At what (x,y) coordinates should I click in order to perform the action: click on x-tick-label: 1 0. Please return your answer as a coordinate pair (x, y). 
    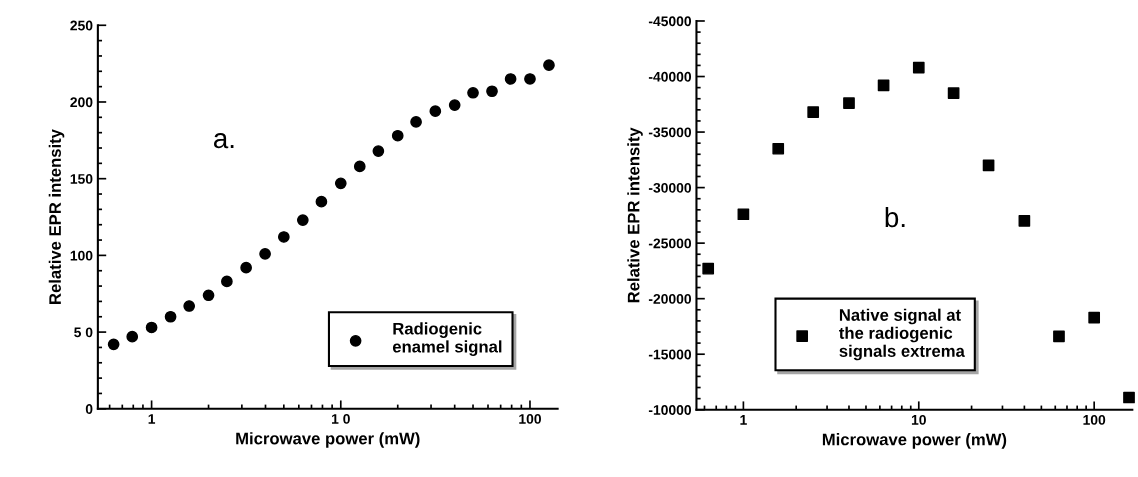
    Looking at the image, I should click on (341, 419).